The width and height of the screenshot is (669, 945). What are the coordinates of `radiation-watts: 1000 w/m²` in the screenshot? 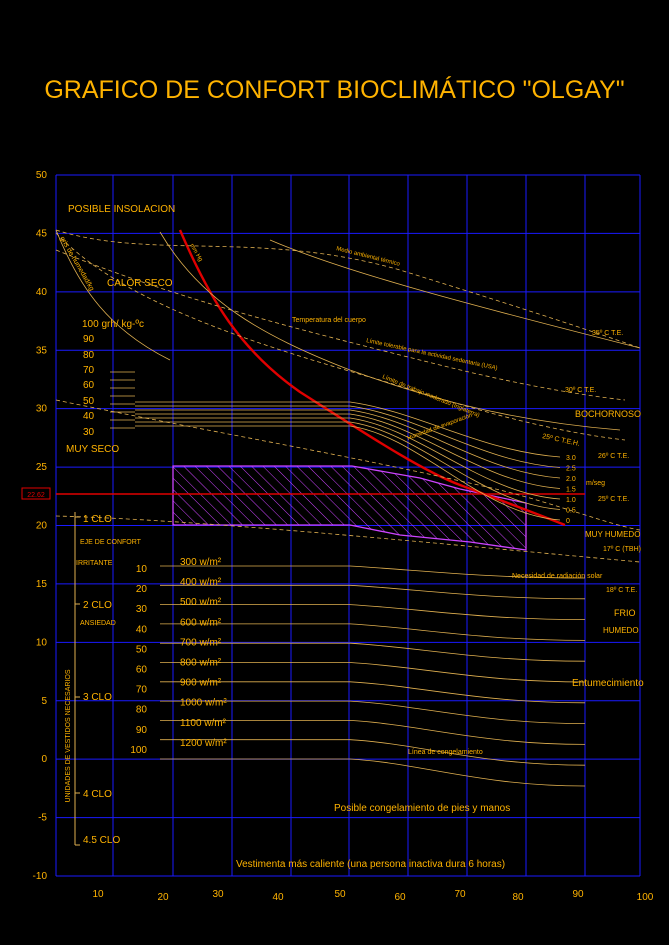 It's located at (203, 703).